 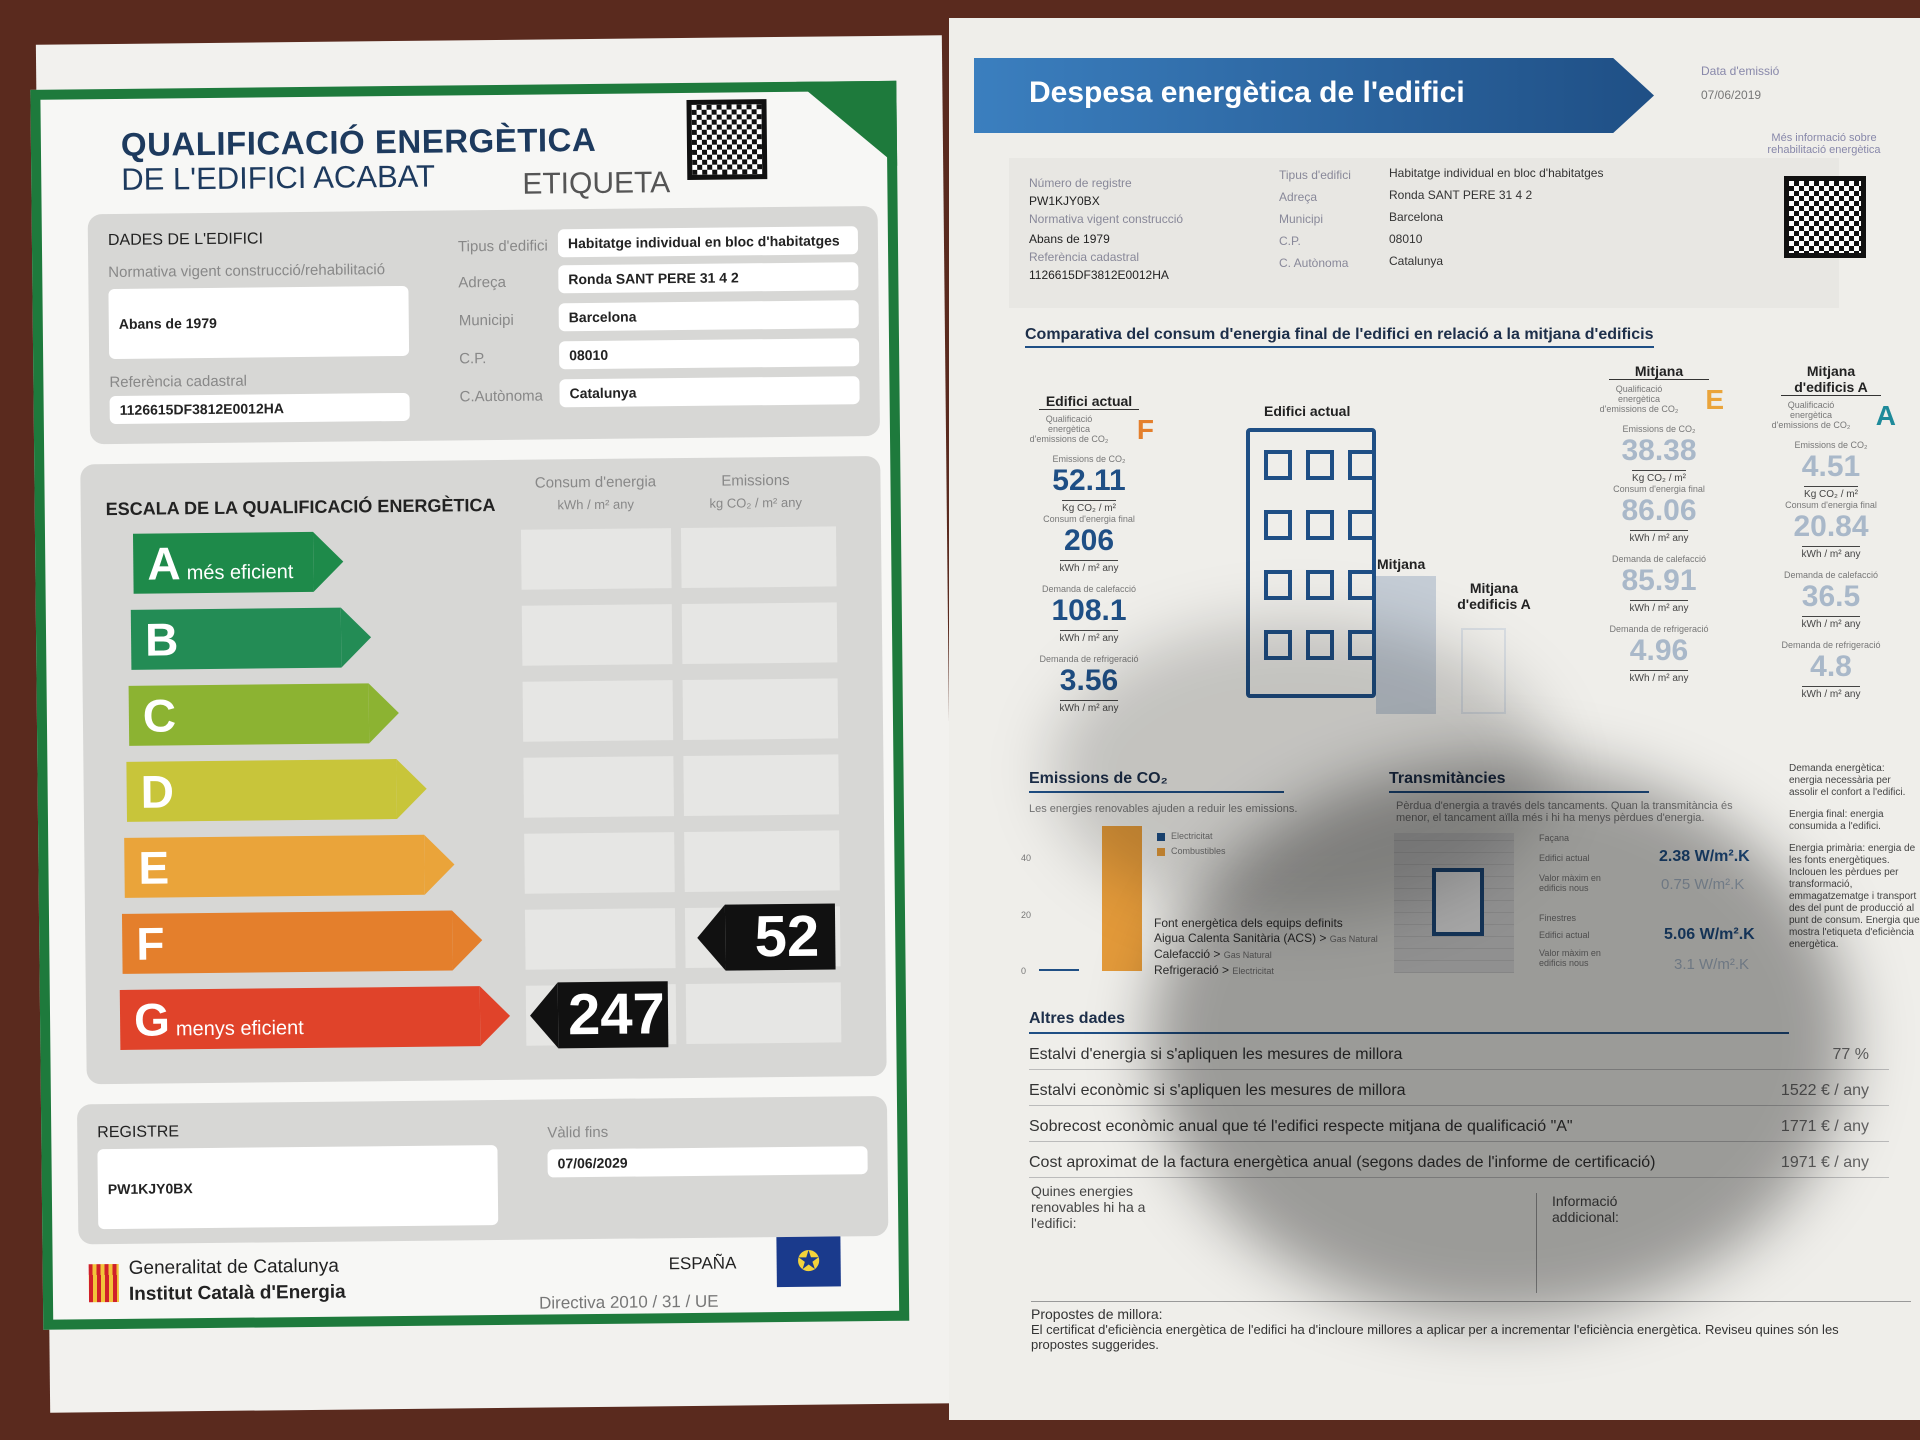 What do you see at coordinates (1187, 954) in the screenshot?
I see `calefaccio-label: Calefacció >` at bounding box center [1187, 954].